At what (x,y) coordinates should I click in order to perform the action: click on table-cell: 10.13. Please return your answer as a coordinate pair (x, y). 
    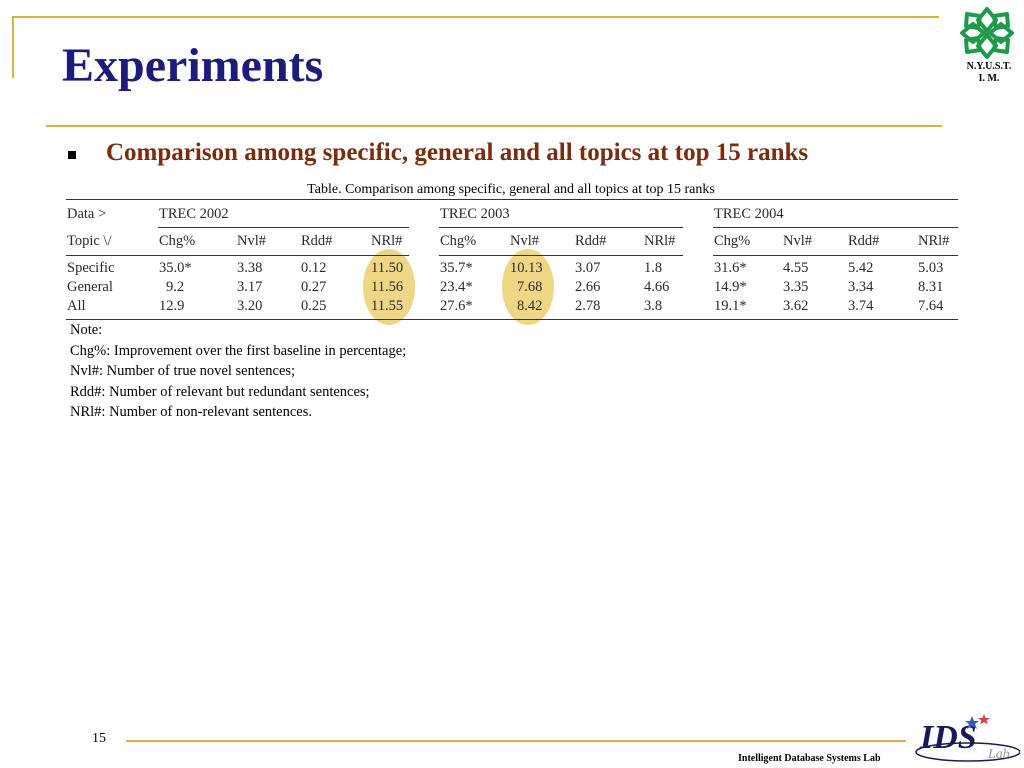
    Looking at the image, I should click on (526, 268).